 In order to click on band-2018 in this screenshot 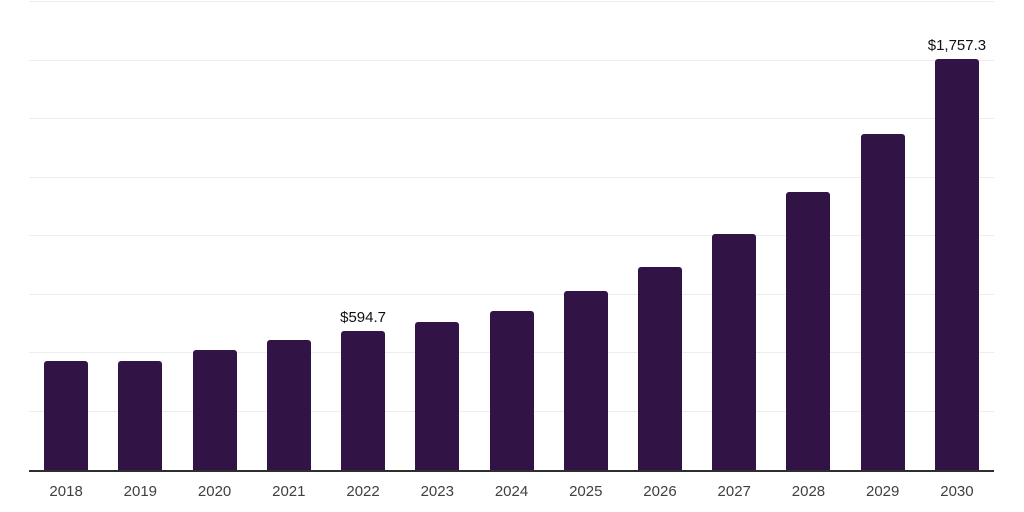, I will do `click(66, 236)`.